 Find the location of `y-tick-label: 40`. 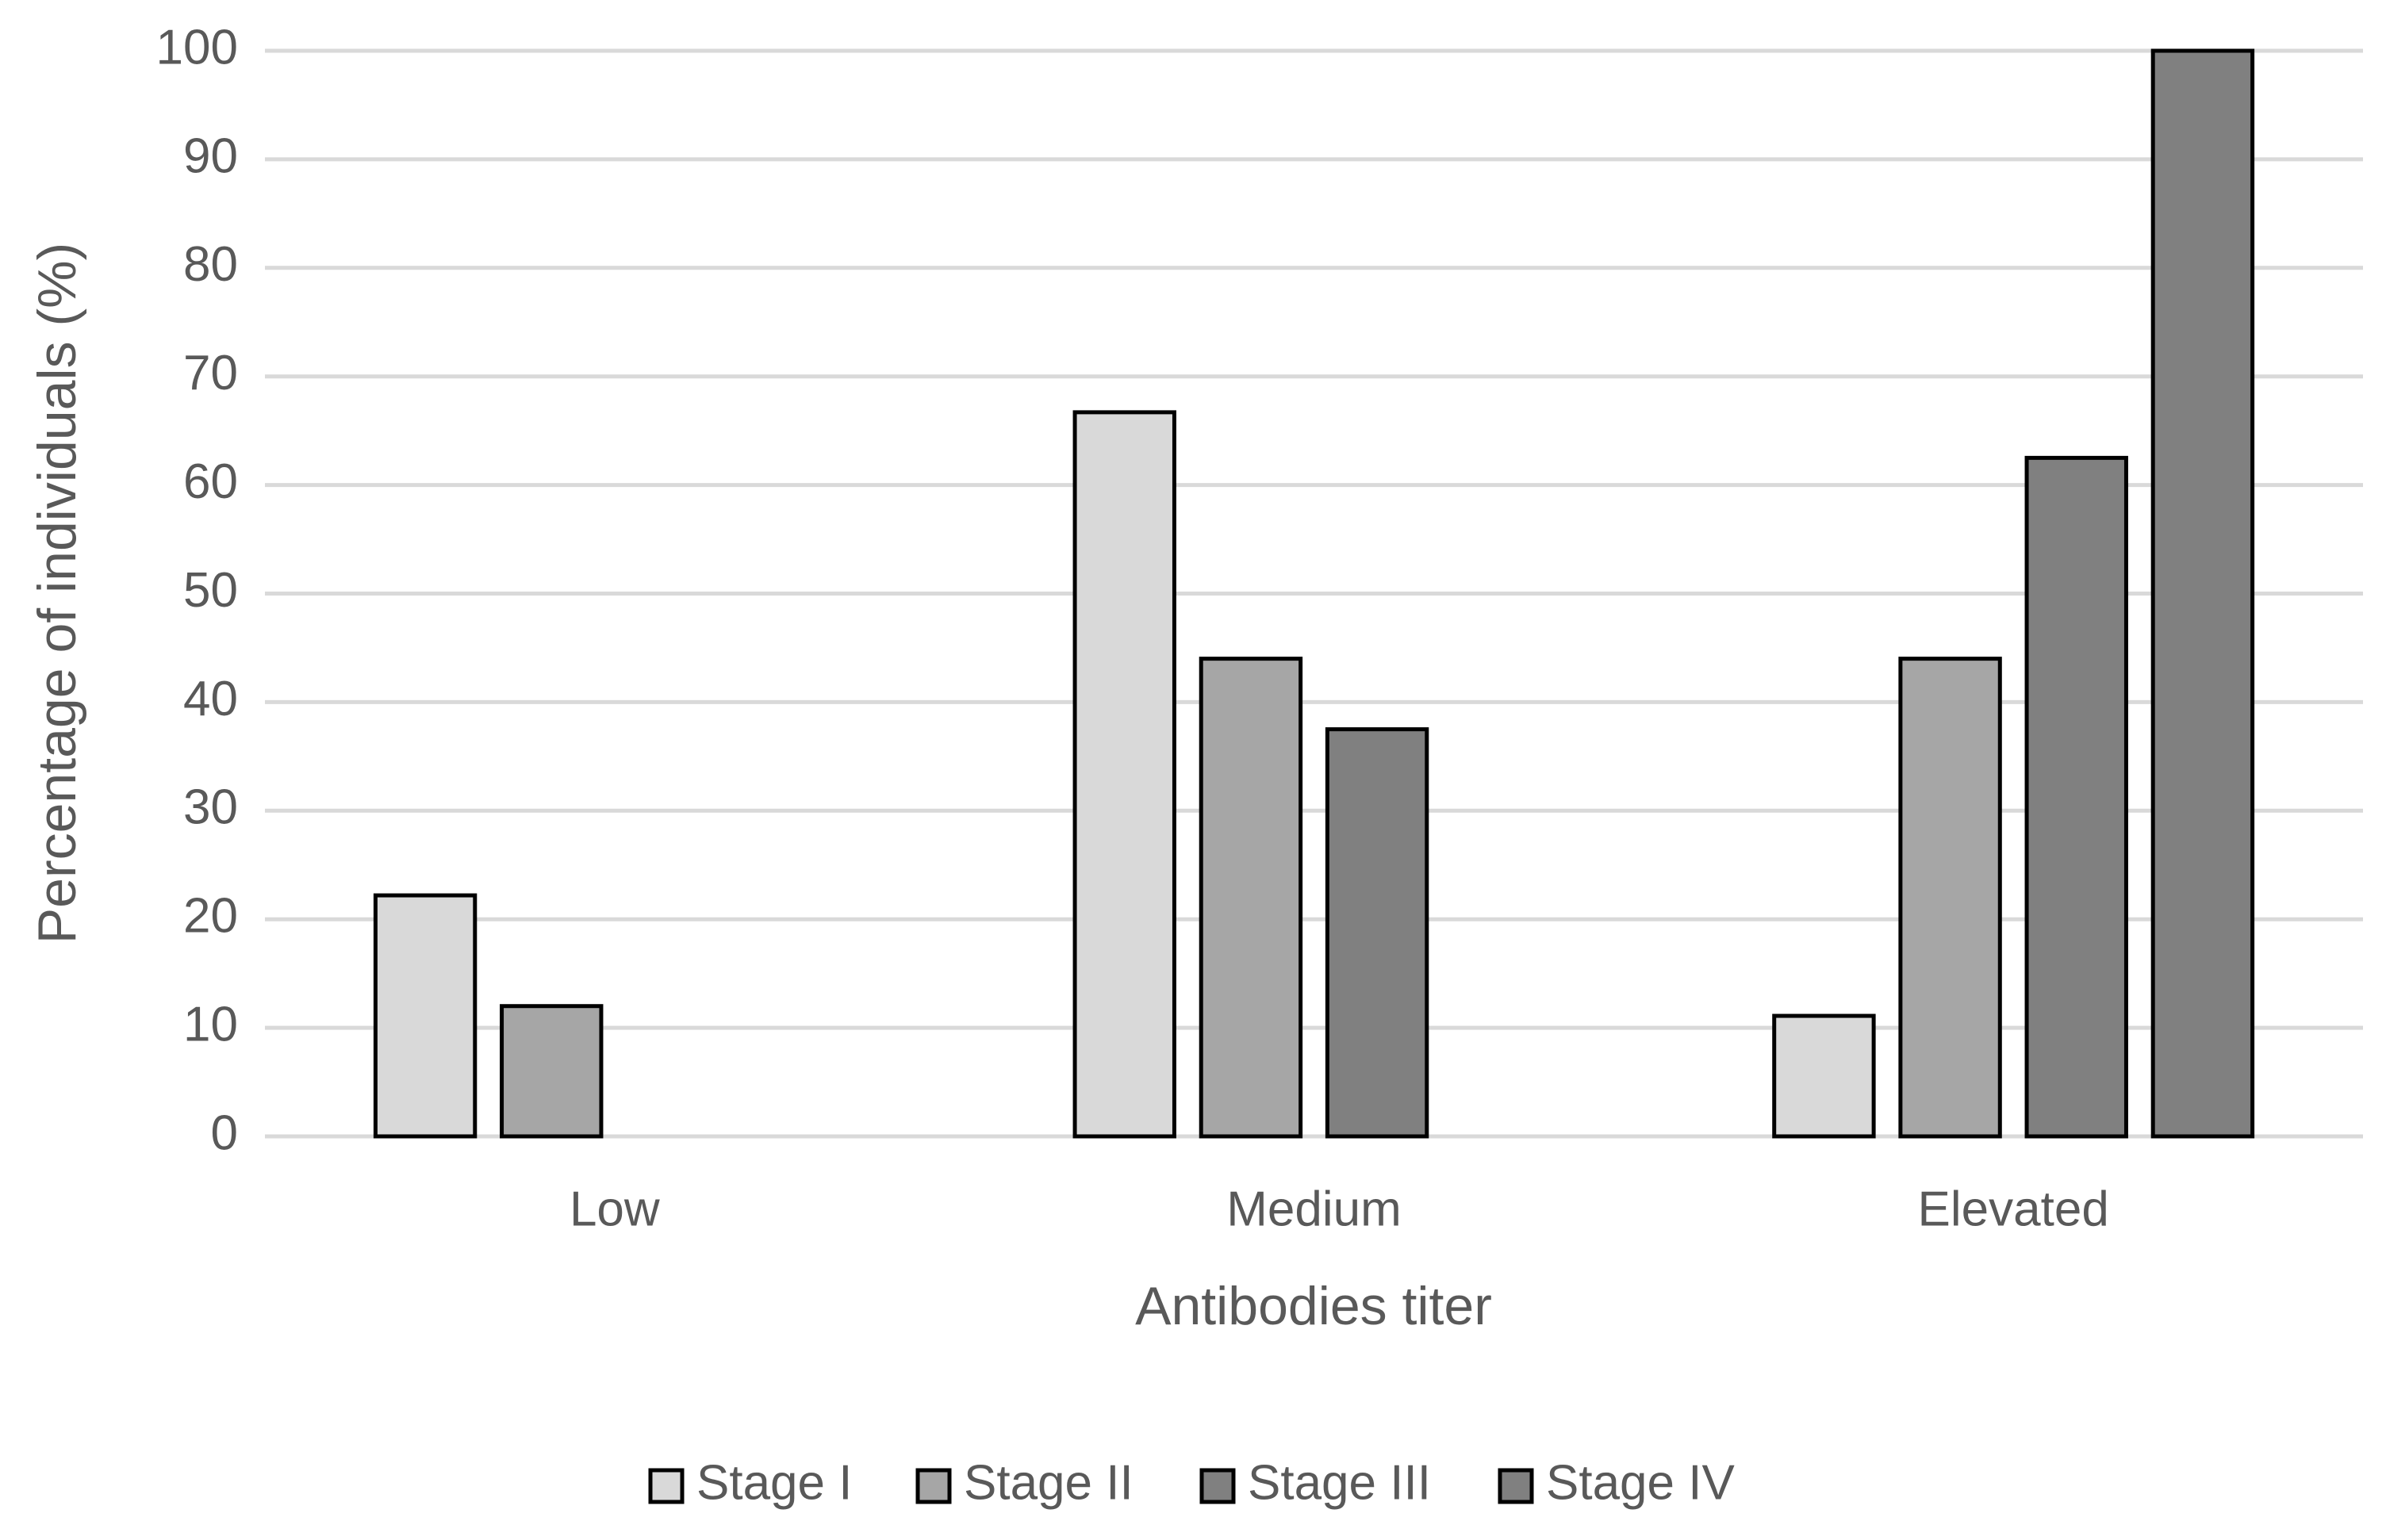

y-tick-label: 40 is located at coordinates (211, 699).